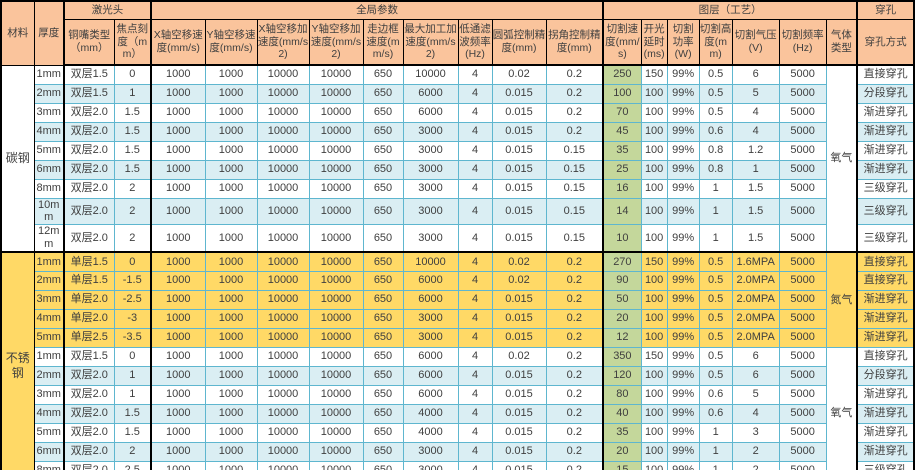  Describe the element at coordinates (683, 42) in the screenshot. I see `header-cut-power: 切割功率(W)` at that location.